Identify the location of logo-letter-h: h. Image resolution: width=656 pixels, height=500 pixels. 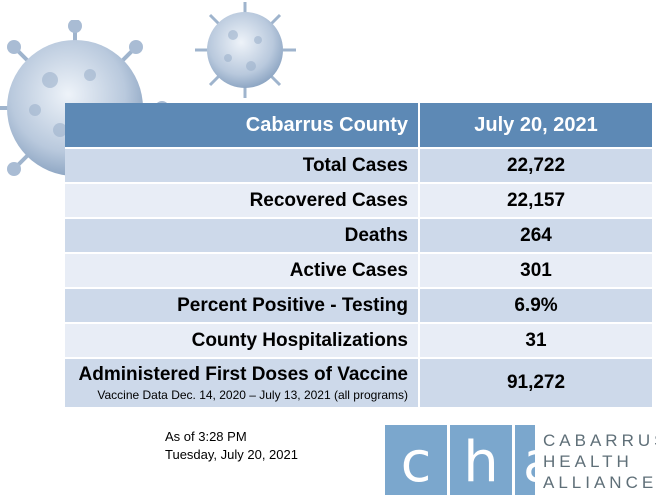
(481, 460).